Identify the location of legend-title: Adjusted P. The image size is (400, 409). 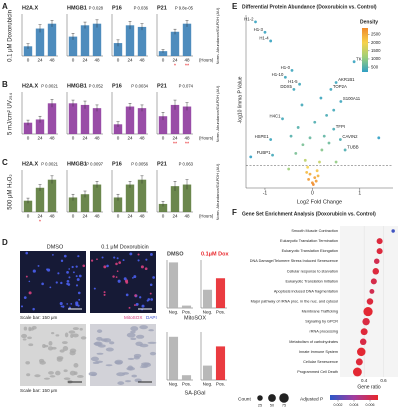
(311, 399).